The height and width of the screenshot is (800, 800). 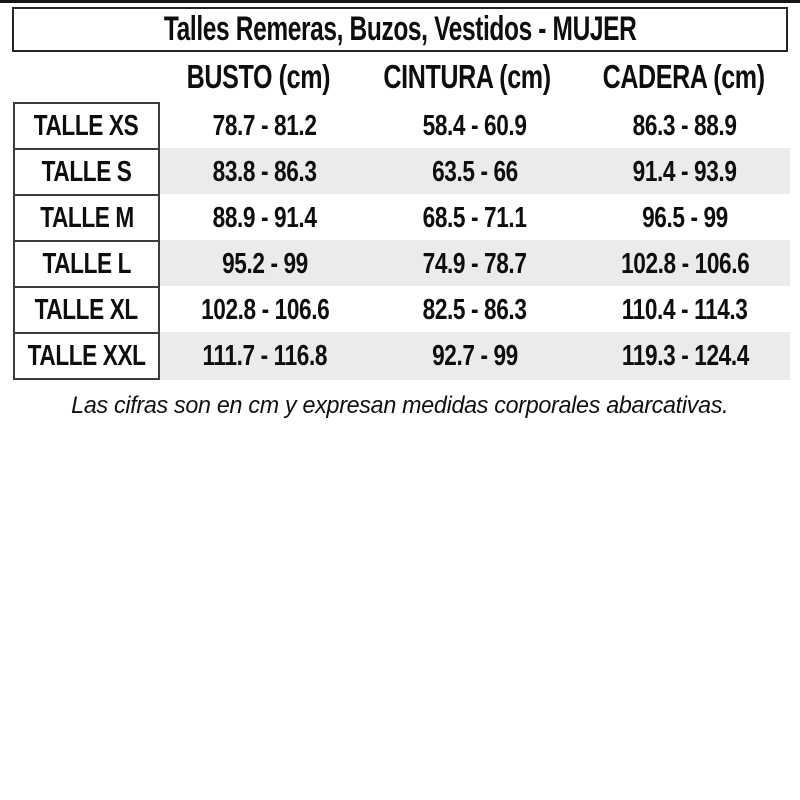 I want to click on row-label: TALLE M, so click(x=86, y=217).